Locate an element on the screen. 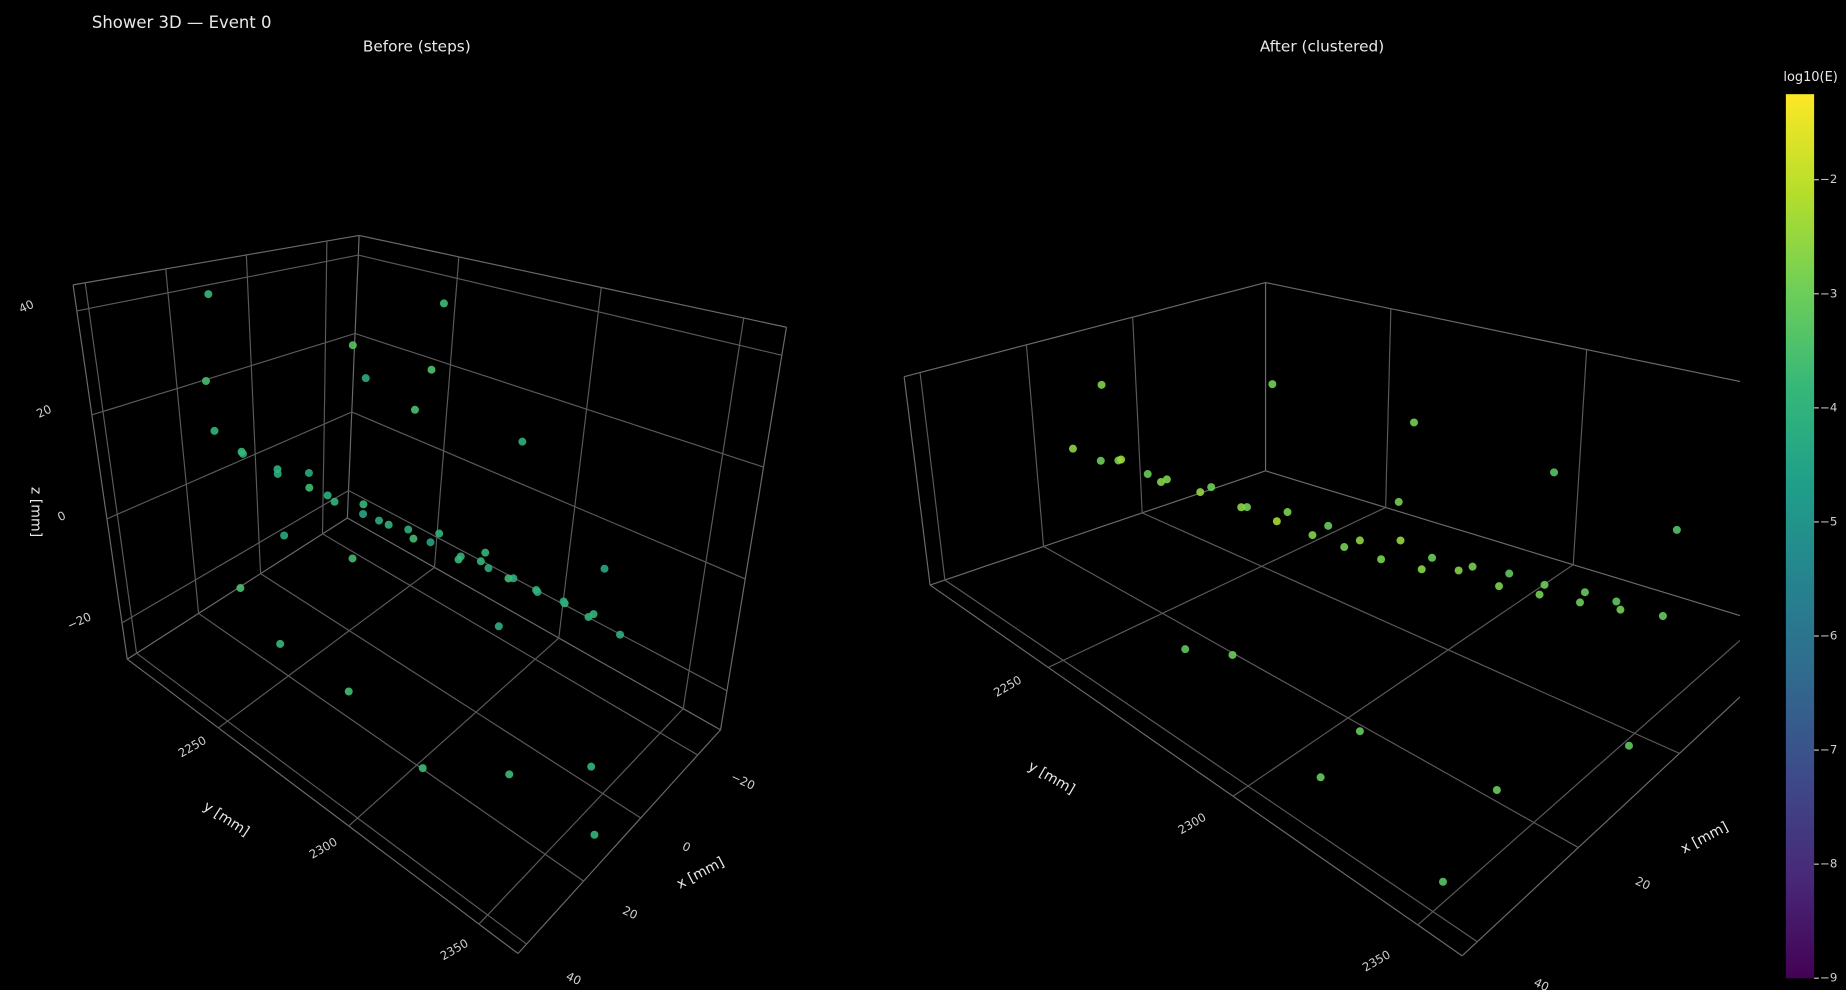  z-tick-label: 40 is located at coordinates (26, 306).